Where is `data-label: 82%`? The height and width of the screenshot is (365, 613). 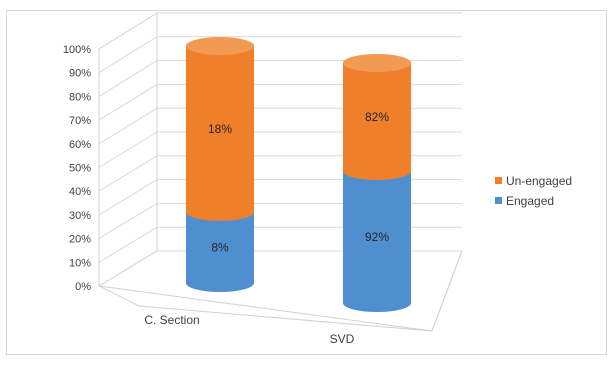 data-label: 82% is located at coordinates (377, 117).